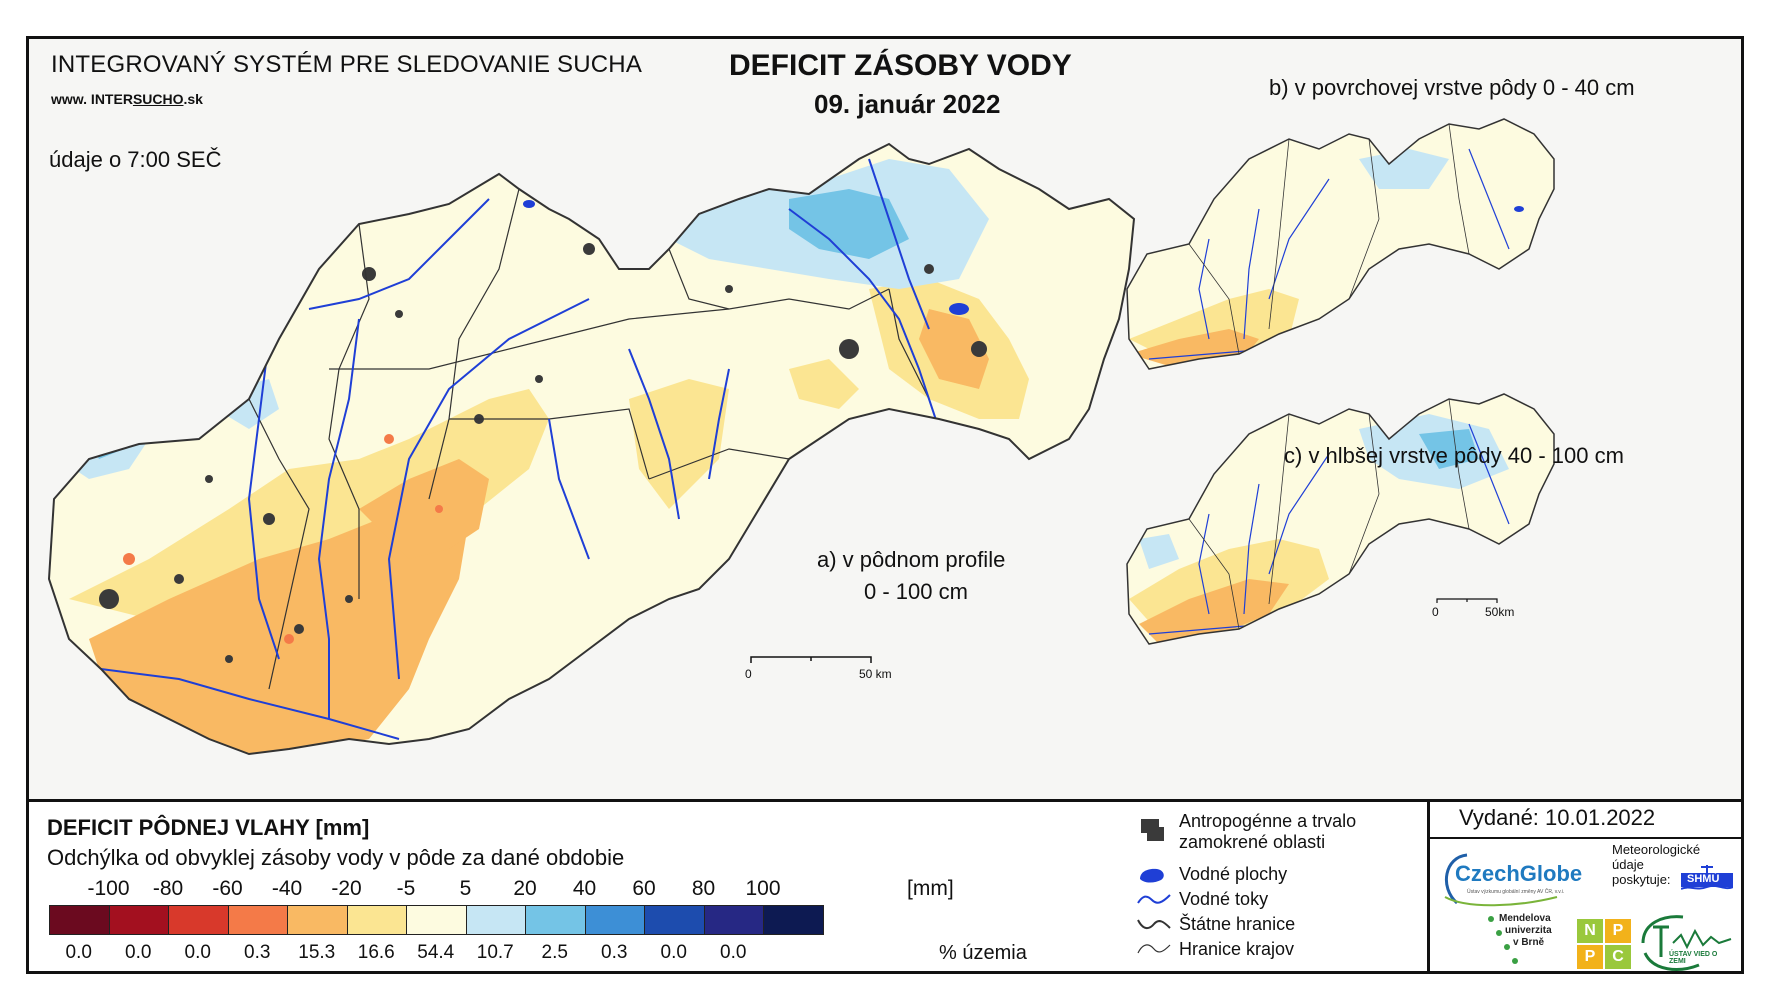 The height and width of the screenshot is (1003, 1772). Describe the element at coordinates (1656, 849) in the screenshot. I see `meteo-line1: Meteorologické` at that location.